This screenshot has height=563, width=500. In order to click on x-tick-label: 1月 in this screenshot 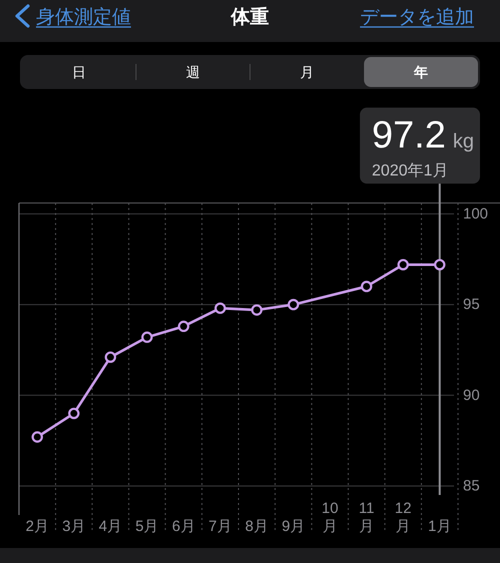, I will do `click(440, 526)`.